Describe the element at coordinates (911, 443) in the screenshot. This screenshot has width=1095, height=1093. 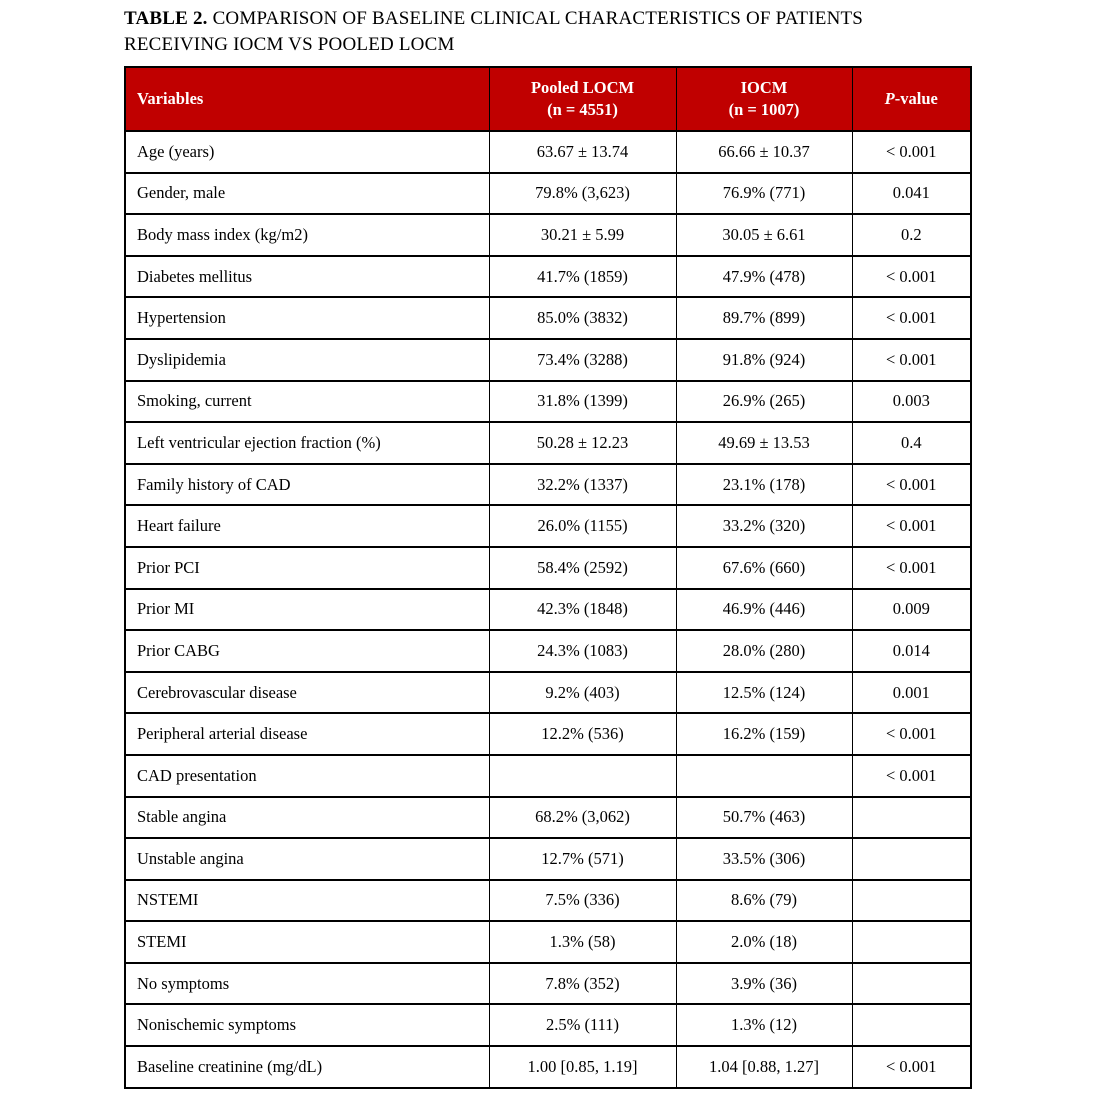
I see `cell-p-value: 0.4` at that location.